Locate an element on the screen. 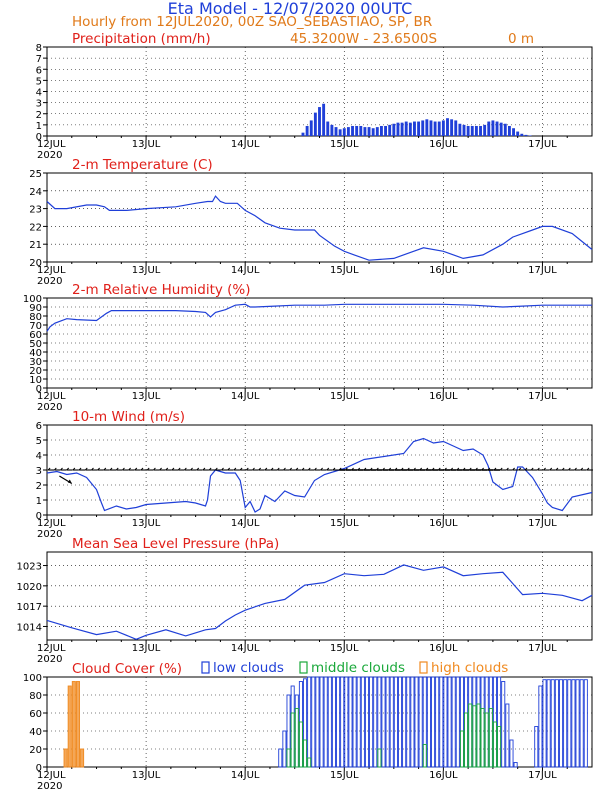 The width and height of the screenshot is (612, 792). y-tick-label: 30 is located at coordinates (35, 362).